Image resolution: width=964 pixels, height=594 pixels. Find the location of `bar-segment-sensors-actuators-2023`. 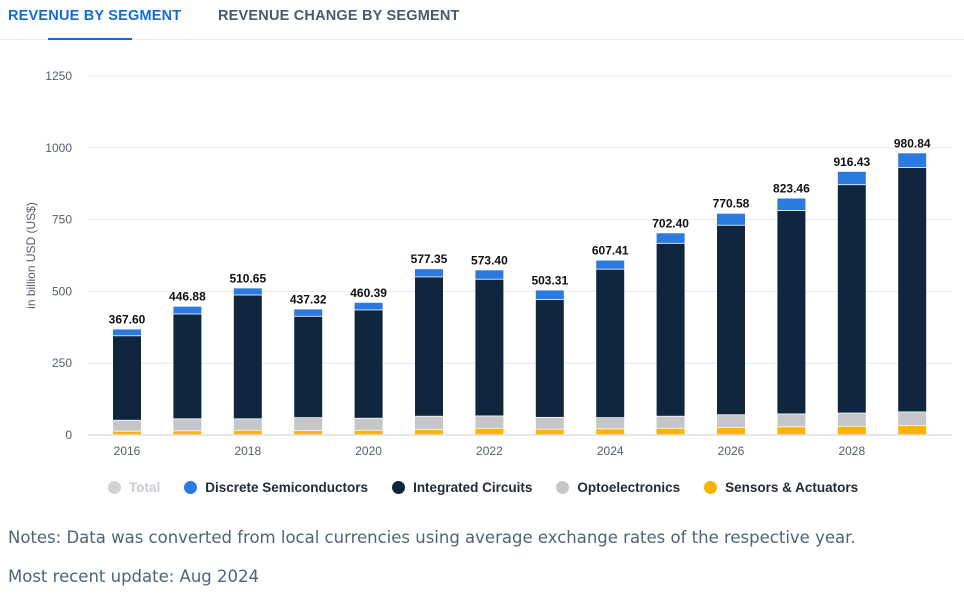

bar-segment-sensors-actuators-2023 is located at coordinates (549, 432).